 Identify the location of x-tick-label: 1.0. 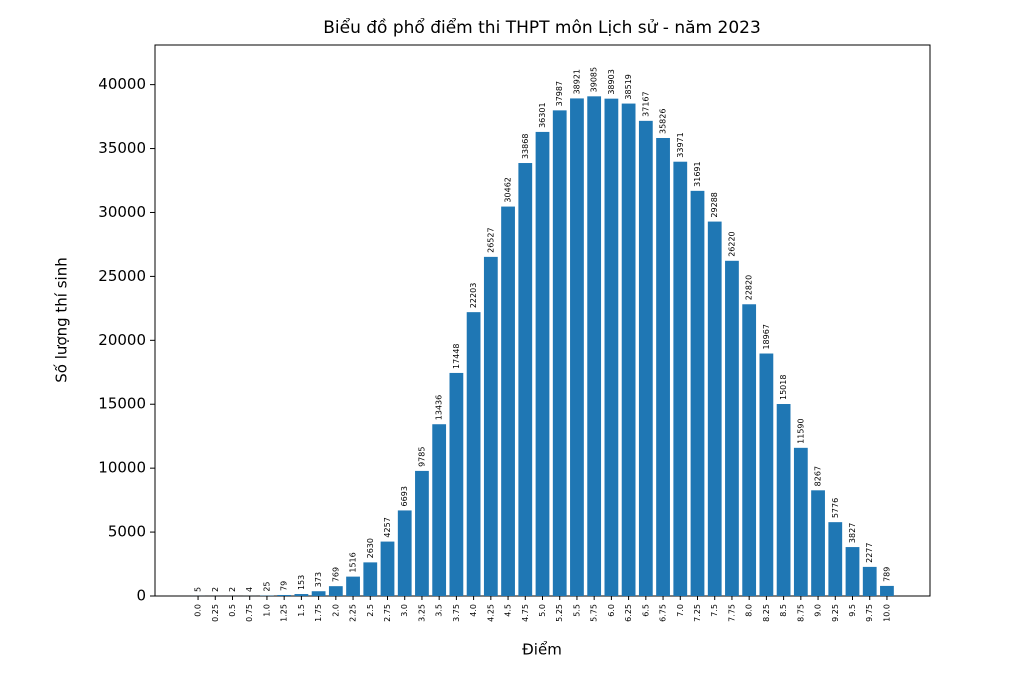
(266, 610).